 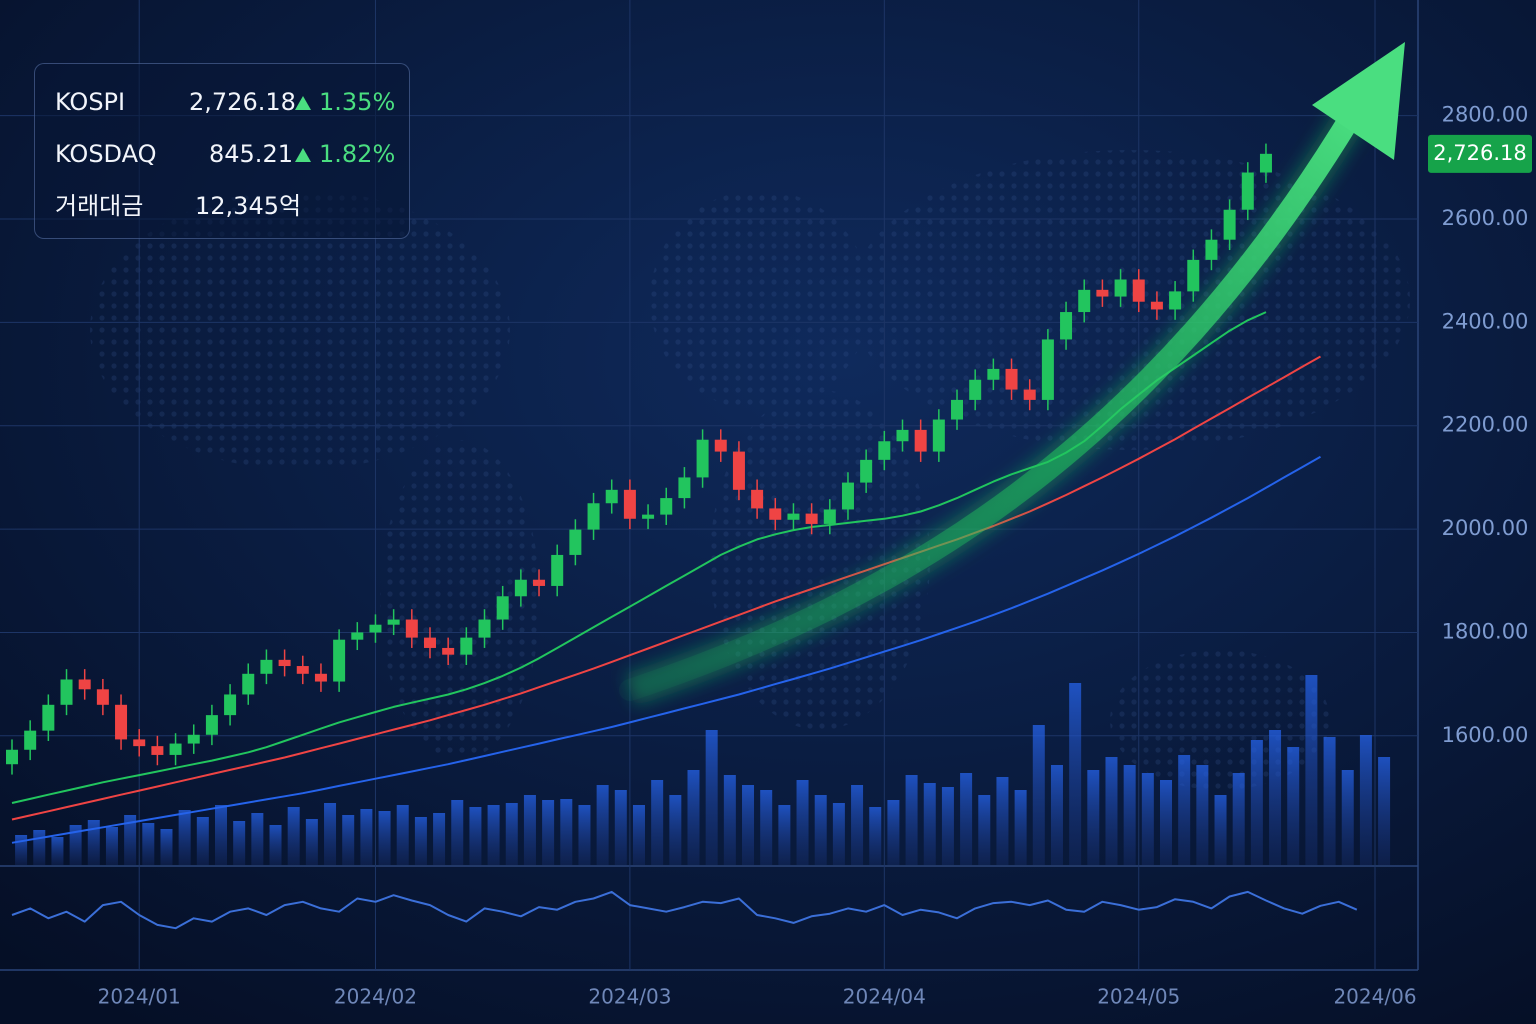 What do you see at coordinates (242, 102) in the screenshot?
I see `index-value: 2,726.18` at bounding box center [242, 102].